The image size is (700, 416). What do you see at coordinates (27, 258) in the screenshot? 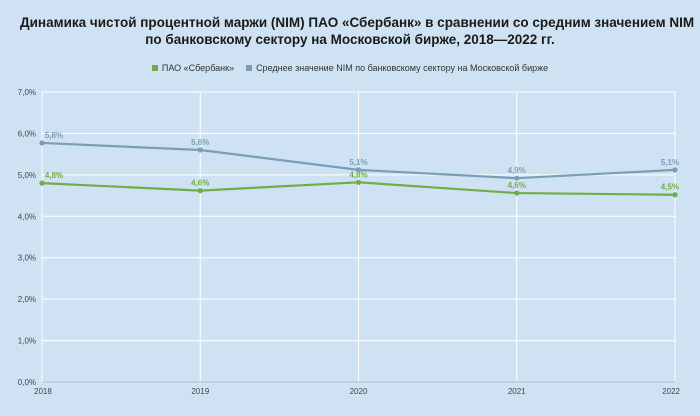
I see `y-tick-label: 3,0%` at bounding box center [27, 258].